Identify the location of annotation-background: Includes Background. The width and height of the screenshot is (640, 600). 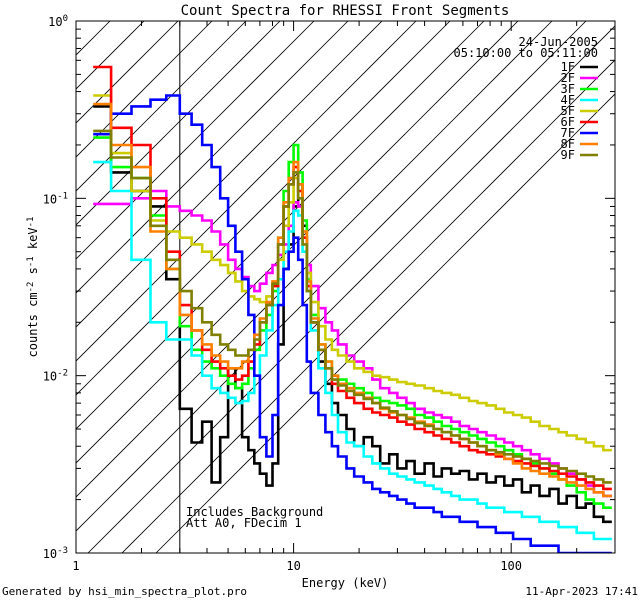
(254, 512).